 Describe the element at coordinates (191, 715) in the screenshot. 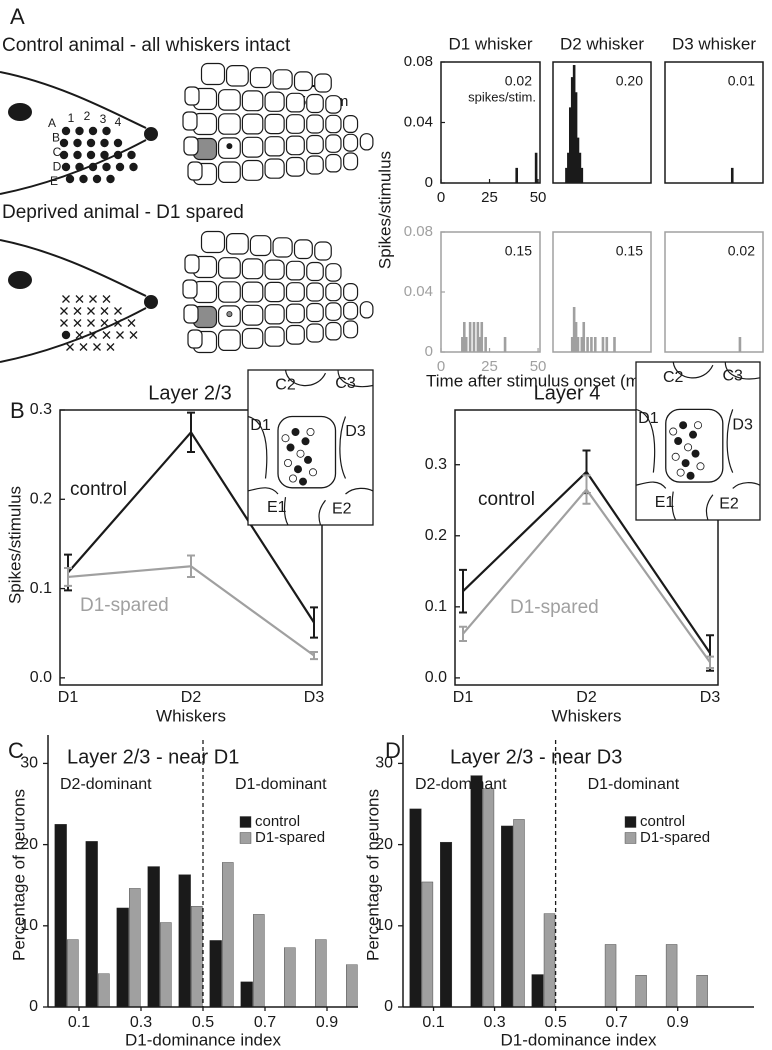

I see `x-axis-label: Whiskers` at that location.